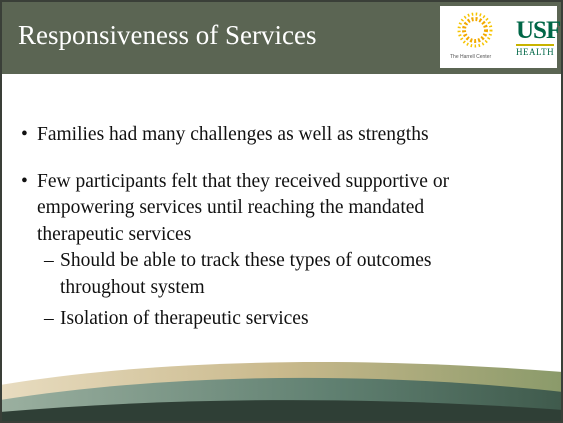 The image size is (563, 423). I want to click on slide-title: Responsiveness of Services, so click(167, 35).